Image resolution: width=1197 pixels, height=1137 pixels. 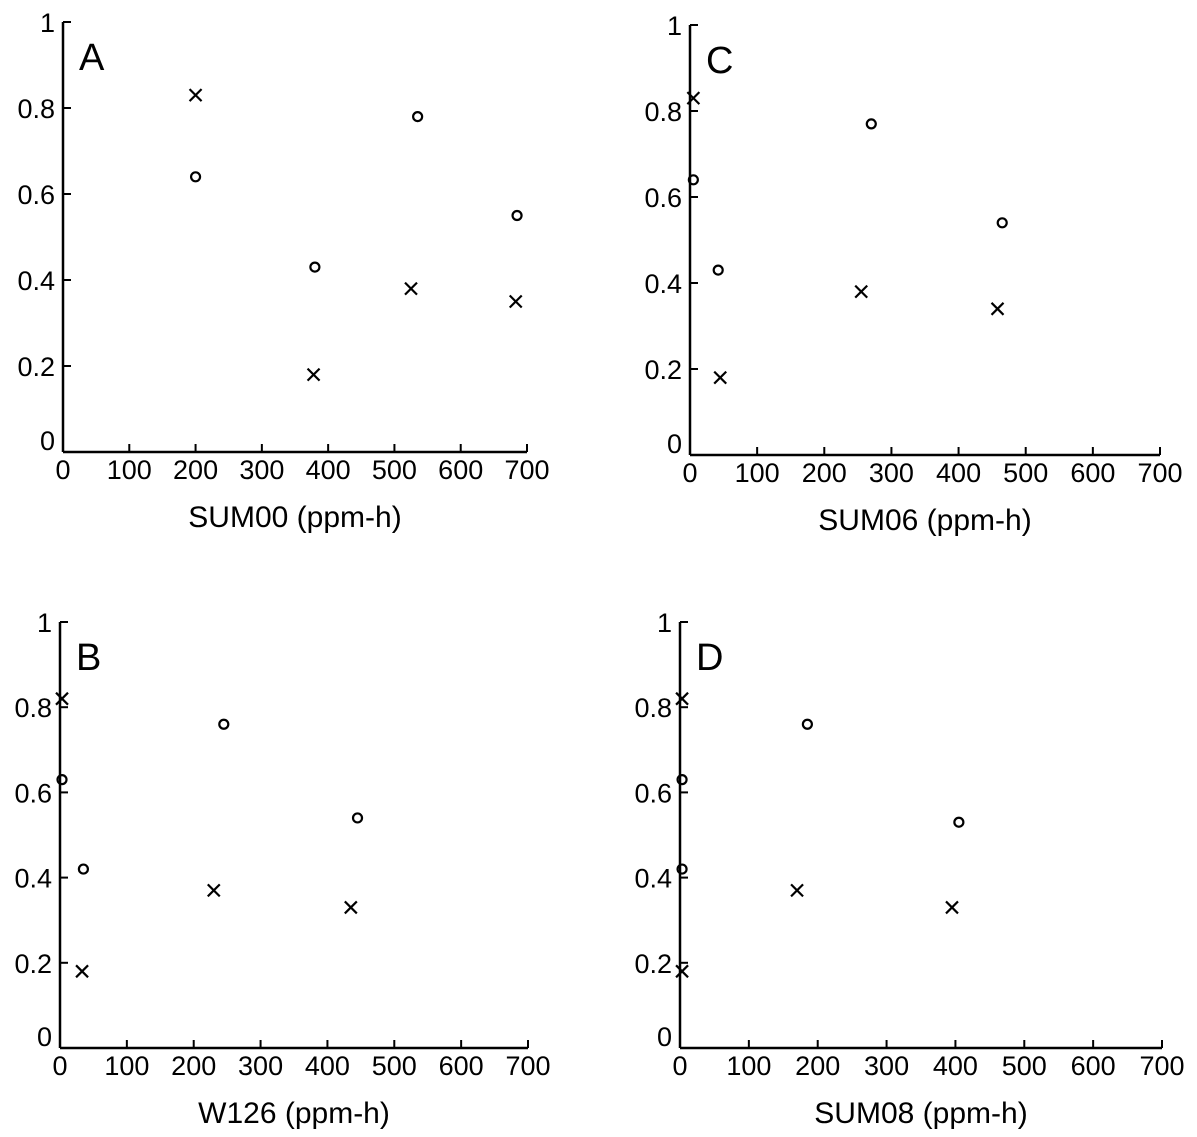 I want to click on x-axis-label: W126 (ppm-h), so click(x=294, y=1113).